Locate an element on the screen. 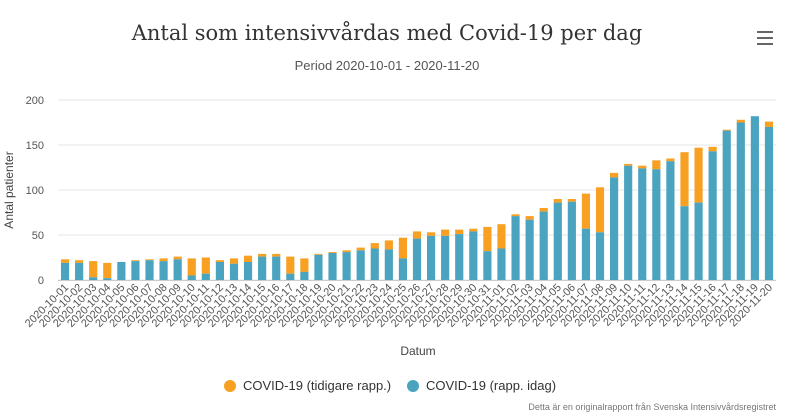  y-axis-title: Antal patienter is located at coordinates (9, 189).